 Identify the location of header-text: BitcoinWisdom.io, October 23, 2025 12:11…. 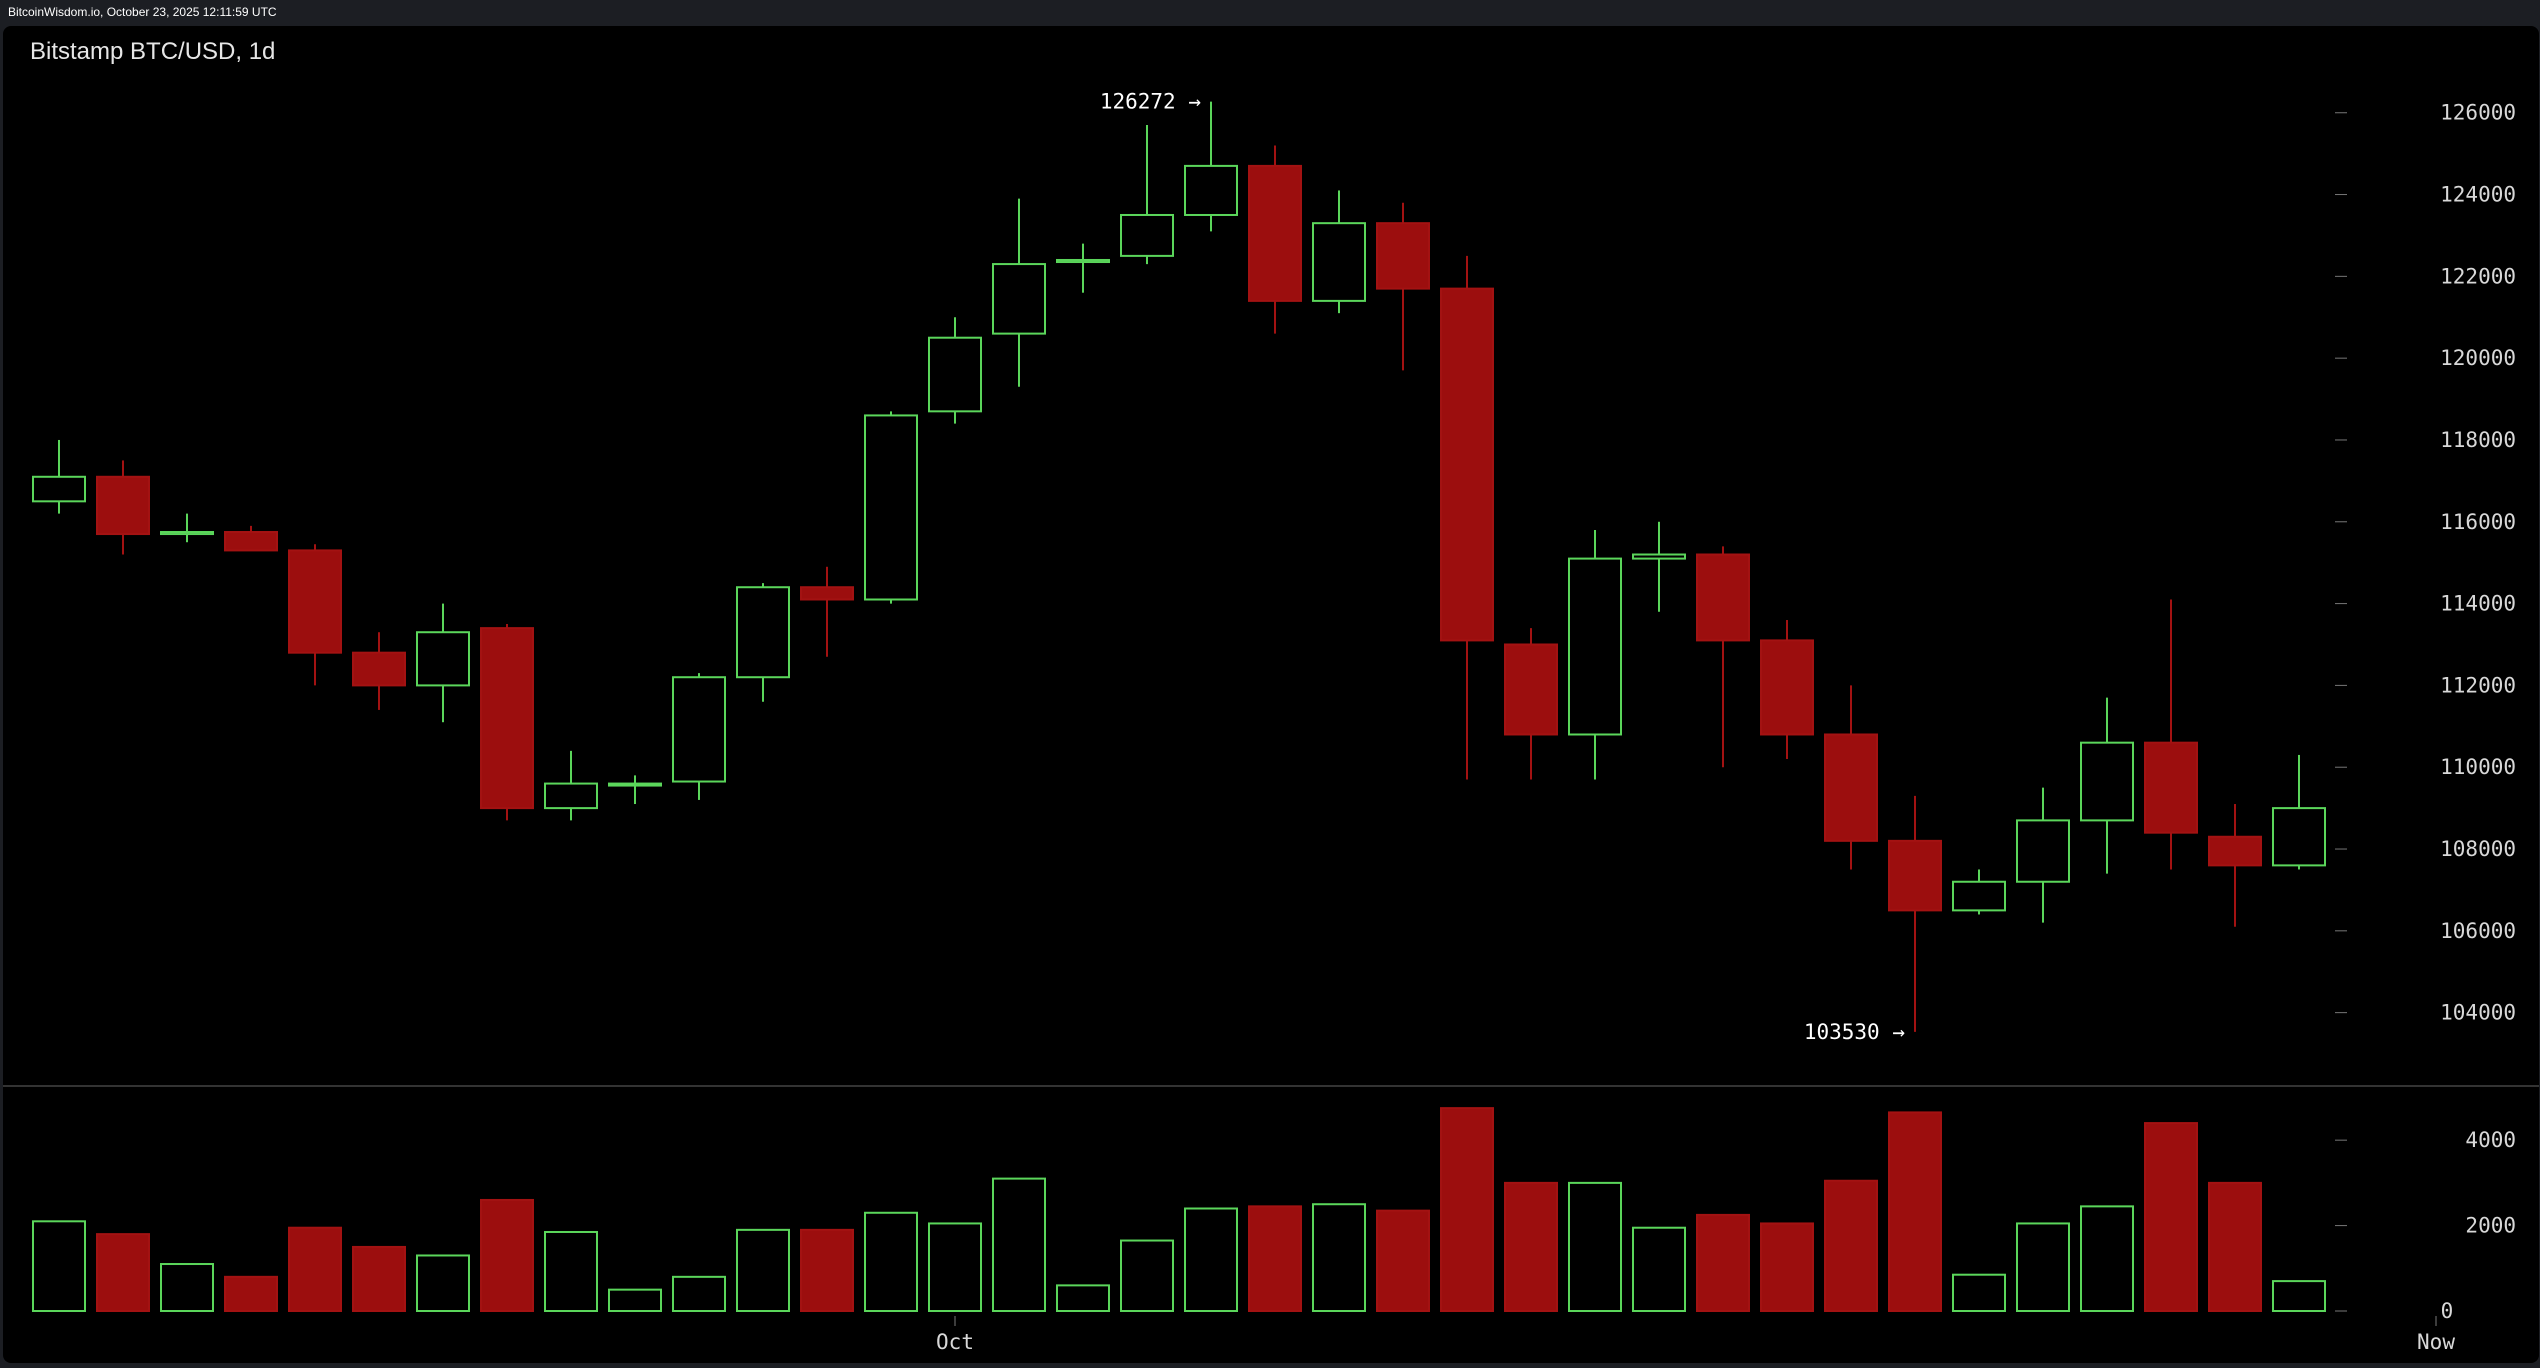
(142, 12).